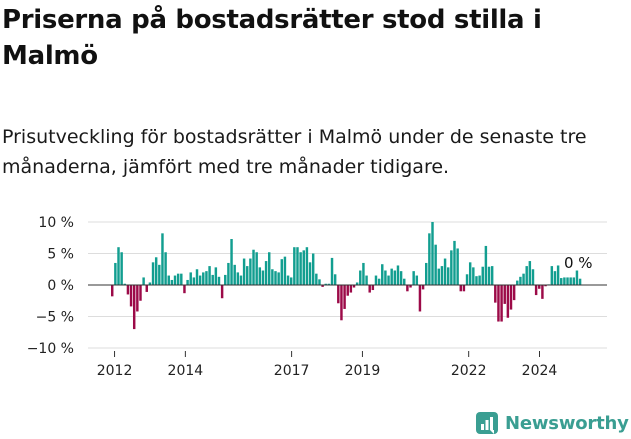  I want to click on last-value-label: 0 %, so click(578, 263).